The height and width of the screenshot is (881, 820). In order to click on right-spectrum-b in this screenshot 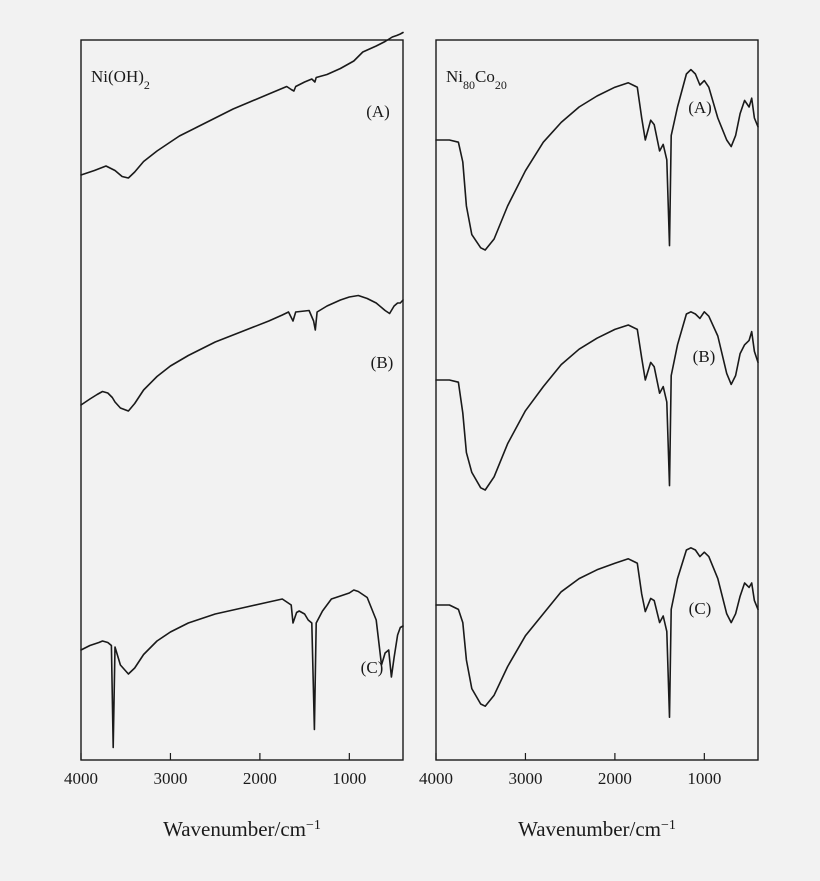, I will do `click(597, 401)`.